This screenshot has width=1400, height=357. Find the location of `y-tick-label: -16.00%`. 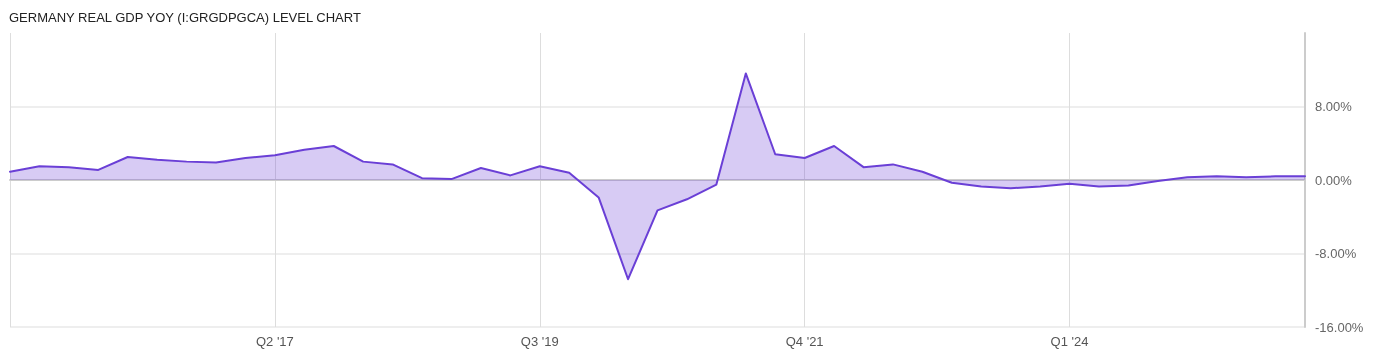

y-tick-label: -16.00% is located at coordinates (1339, 327).